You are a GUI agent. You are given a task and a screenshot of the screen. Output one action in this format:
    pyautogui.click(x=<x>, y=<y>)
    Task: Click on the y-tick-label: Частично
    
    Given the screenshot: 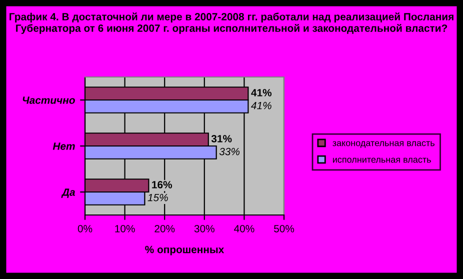 What is the action you would take?
    pyautogui.click(x=48, y=100)
    